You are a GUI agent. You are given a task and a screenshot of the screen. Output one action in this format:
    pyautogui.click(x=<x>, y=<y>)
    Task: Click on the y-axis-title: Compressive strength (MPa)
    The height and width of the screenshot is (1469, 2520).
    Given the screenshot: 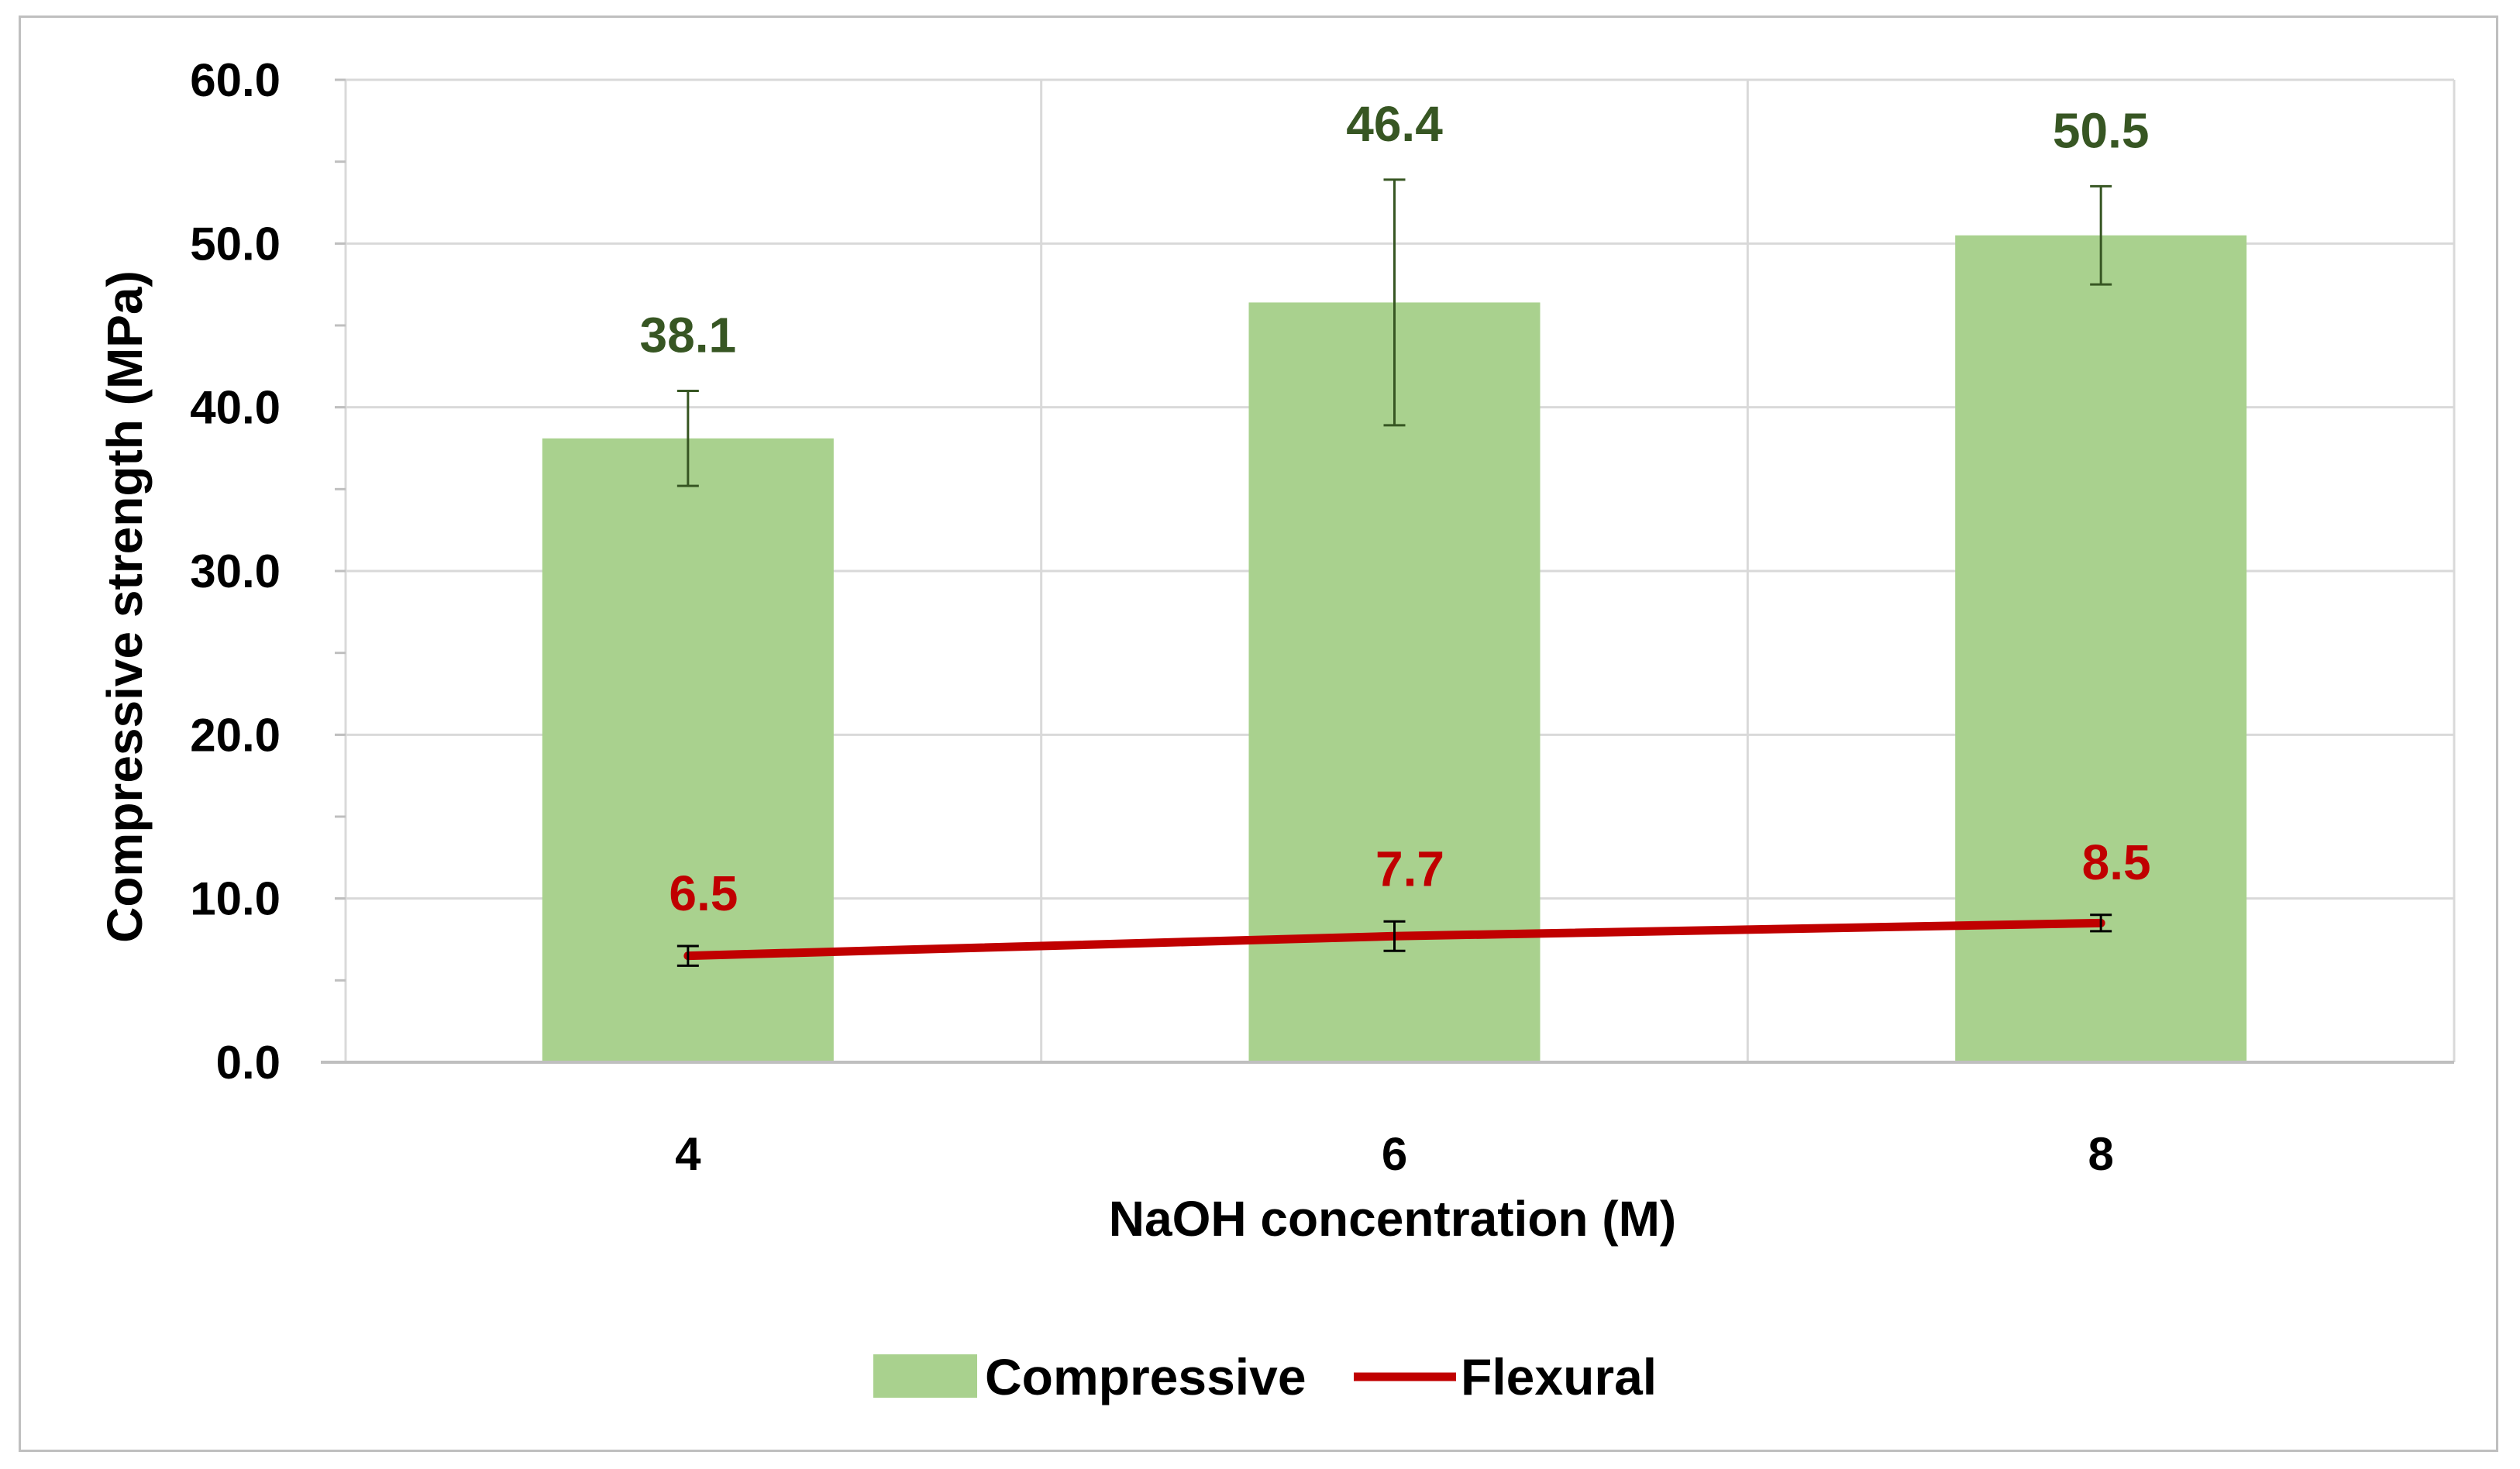 What is the action you would take?
    pyautogui.click(x=125, y=606)
    